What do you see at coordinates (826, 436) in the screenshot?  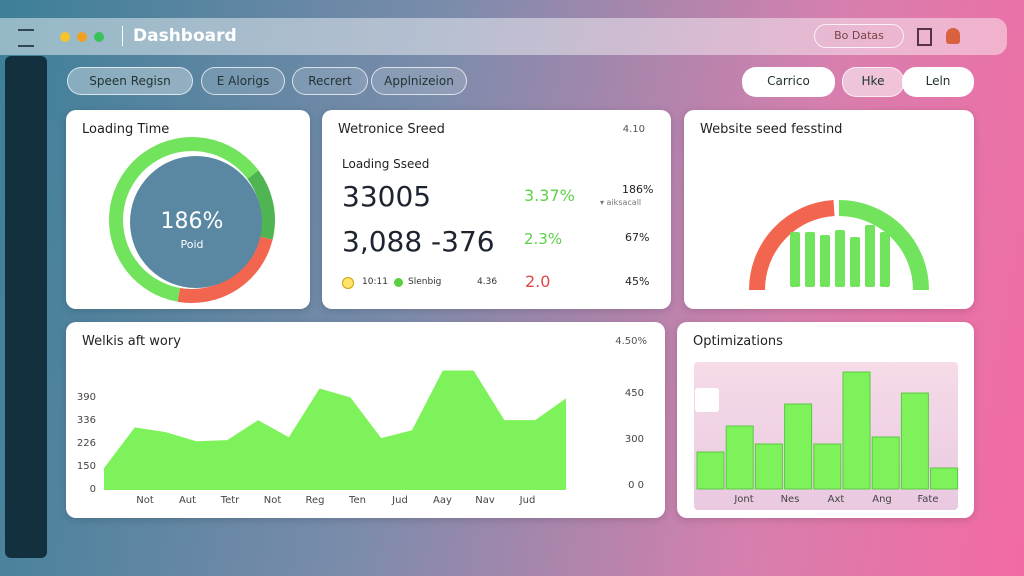 I see `bar-chart: Jont Nes Axt Ang Fate` at bounding box center [826, 436].